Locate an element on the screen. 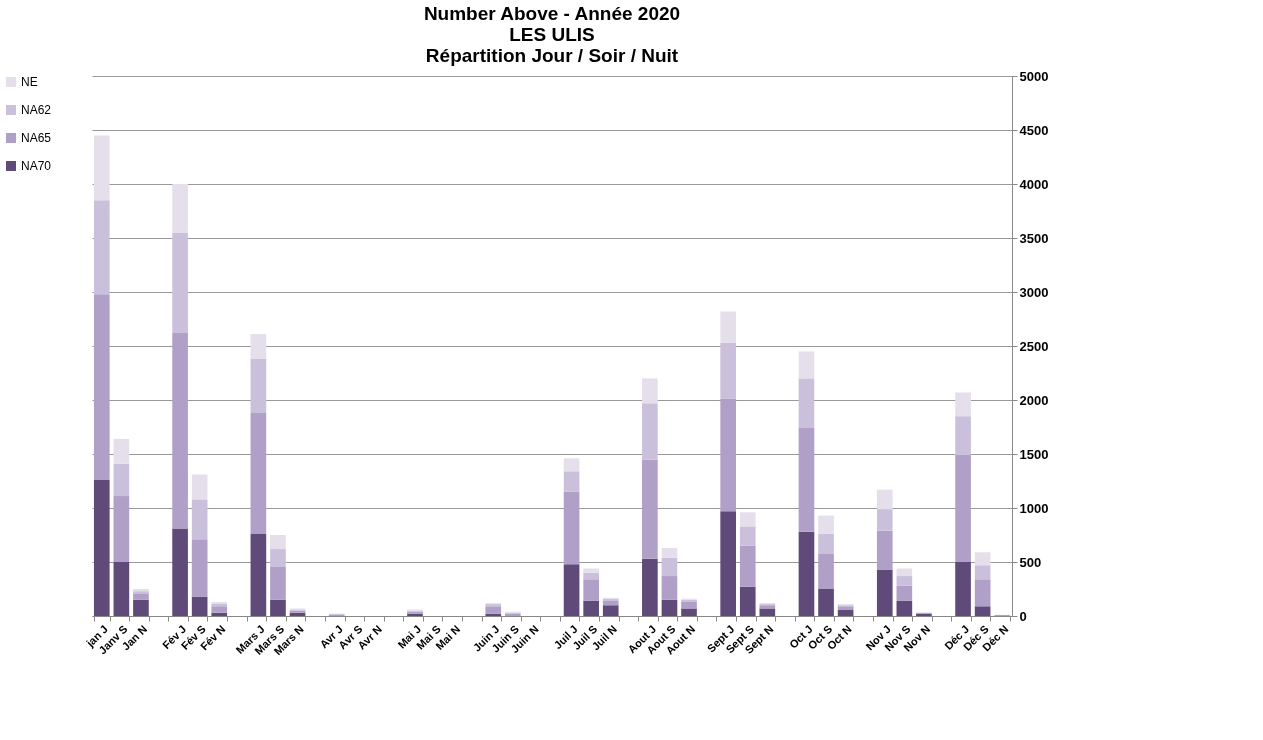 Image resolution: width=1263 pixels, height=740 pixels. y-tick-label: 3000 is located at coordinates (1034, 292).